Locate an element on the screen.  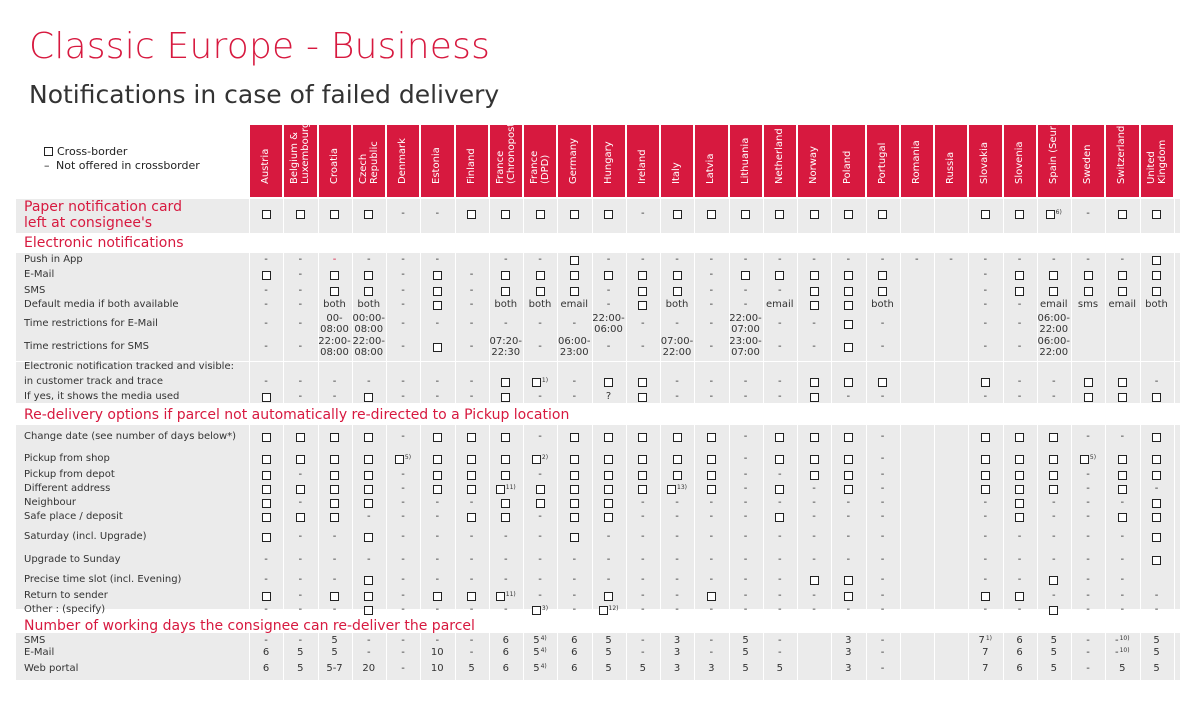
country-header: Belgium & Luxembourg is located at coordinates (300, 159).